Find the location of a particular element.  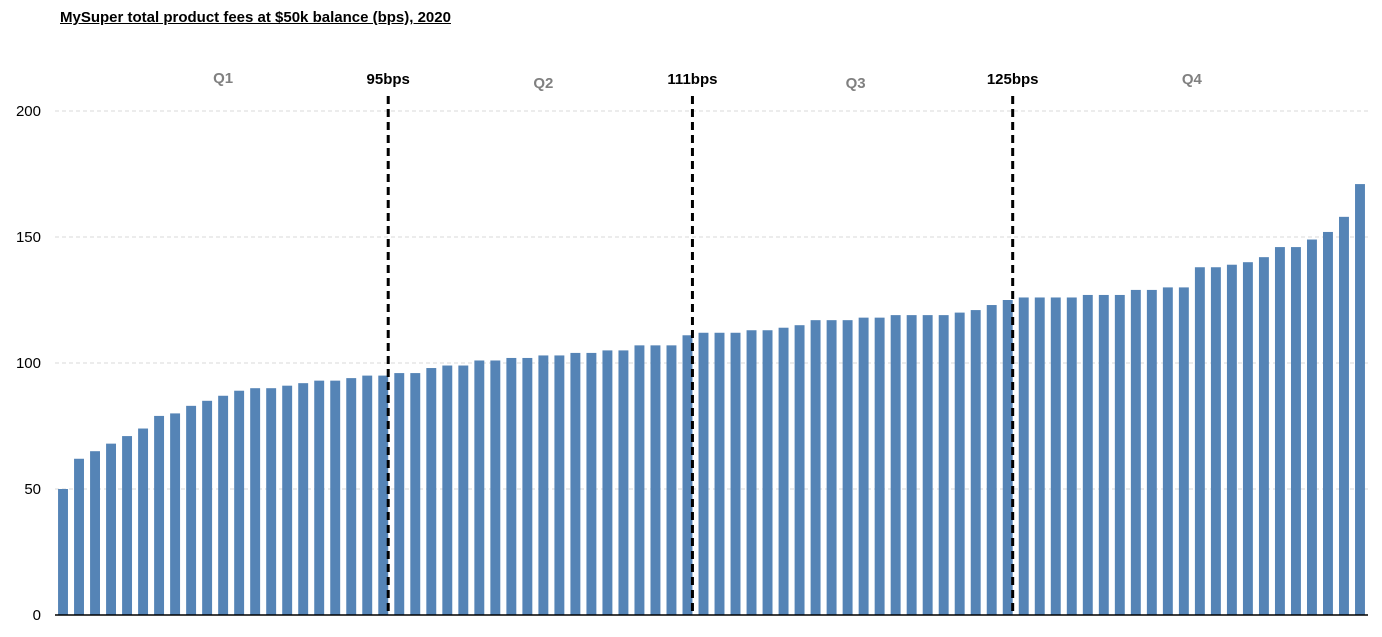

y-tick-label: 200 is located at coordinates (28, 111).